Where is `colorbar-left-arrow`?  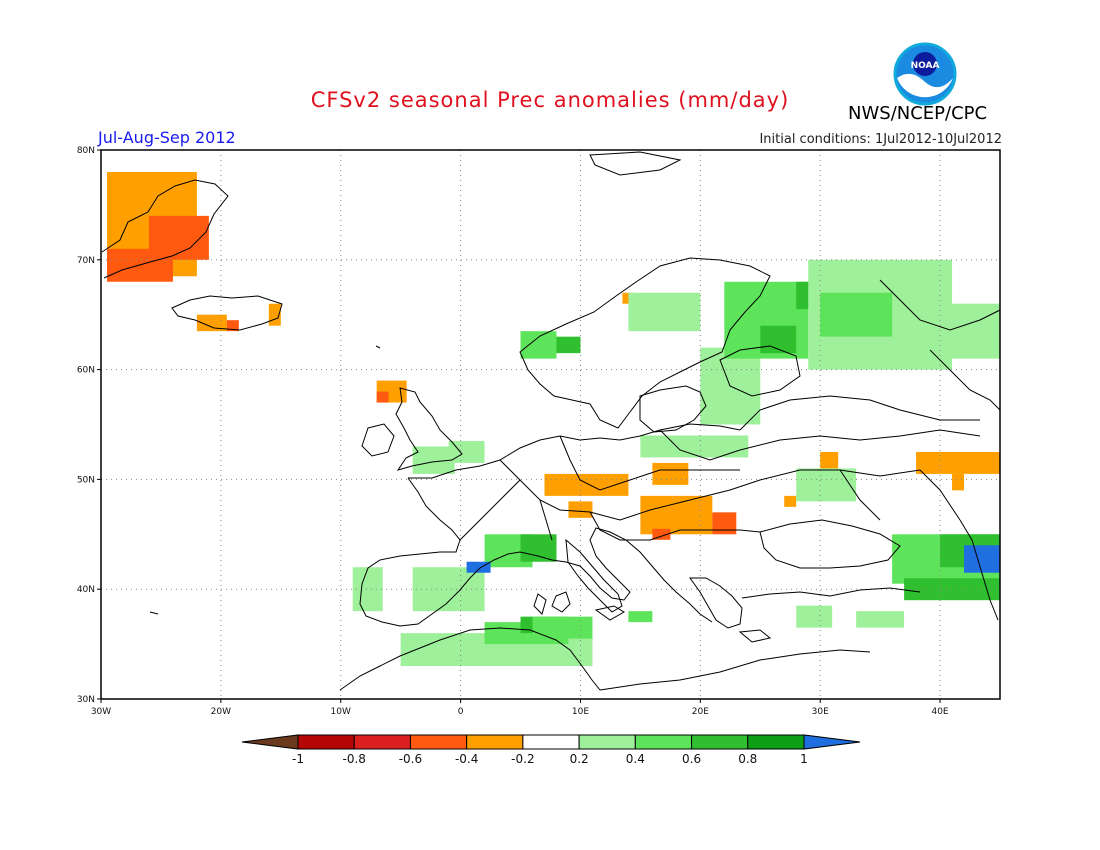 colorbar-left-arrow is located at coordinates (270, 742).